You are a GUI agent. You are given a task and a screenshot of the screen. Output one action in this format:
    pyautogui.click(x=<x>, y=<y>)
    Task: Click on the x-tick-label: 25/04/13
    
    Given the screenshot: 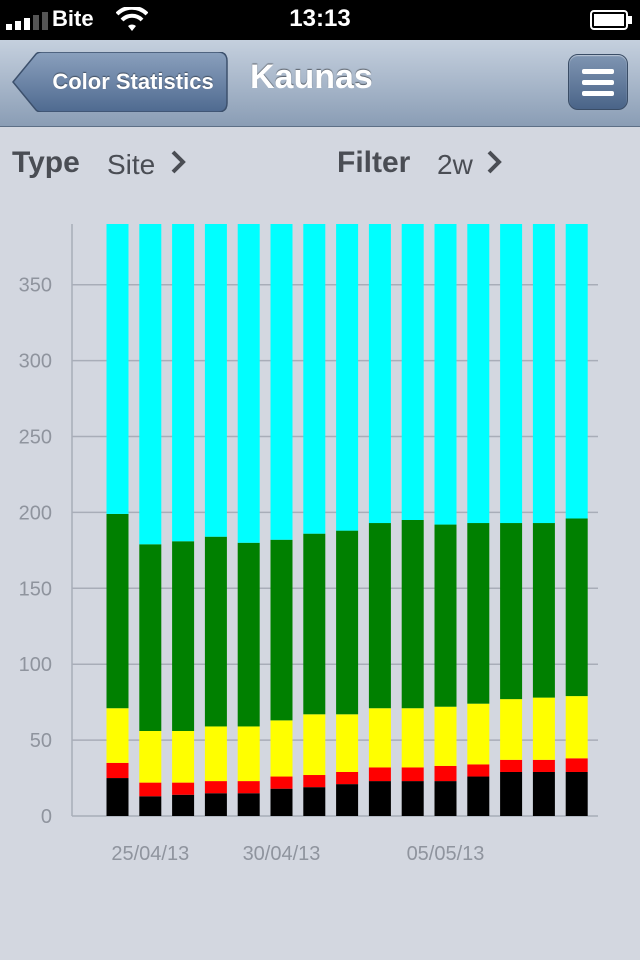 What is the action you would take?
    pyautogui.click(x=150, y=854)
    